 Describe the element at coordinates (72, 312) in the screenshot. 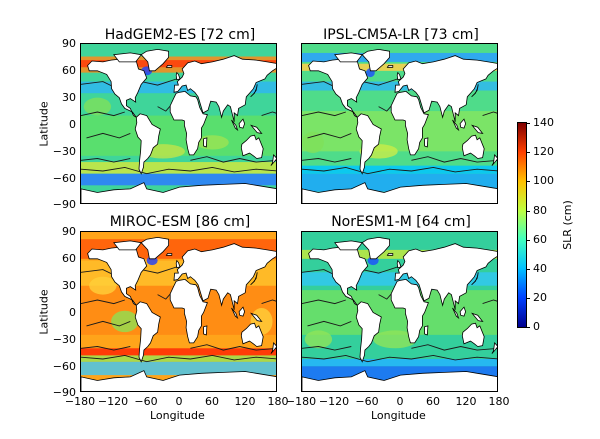

I see `ytick-bot-0: 0` at that location.